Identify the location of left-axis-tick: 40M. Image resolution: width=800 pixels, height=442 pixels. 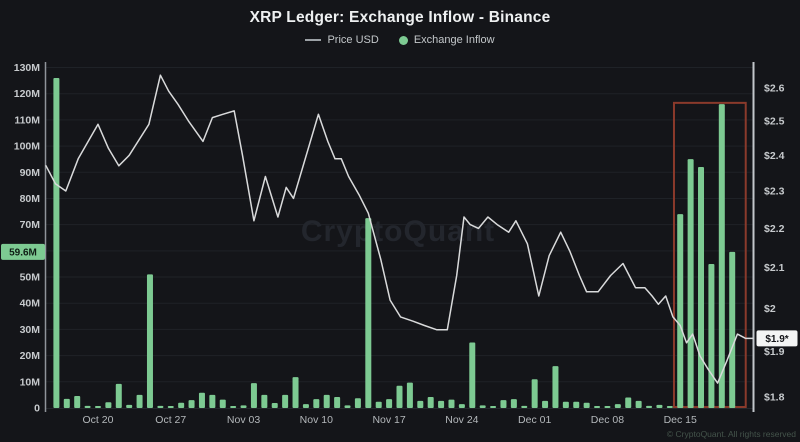
(30, 304).